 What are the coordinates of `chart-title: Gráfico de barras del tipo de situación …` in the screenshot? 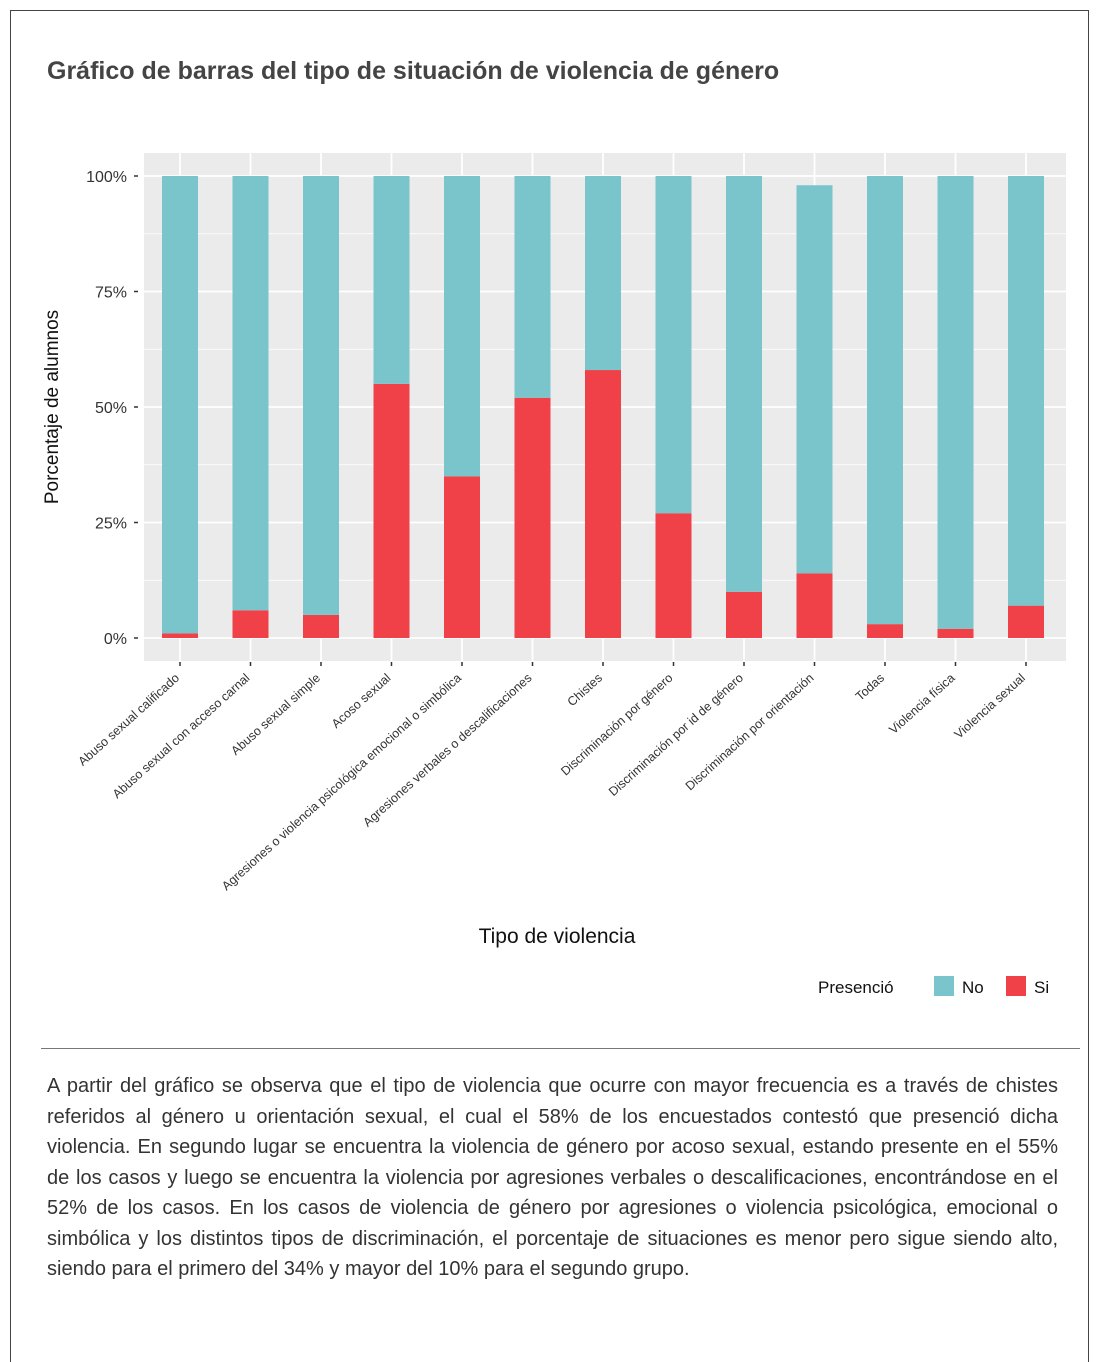 It's located at (413, 71).